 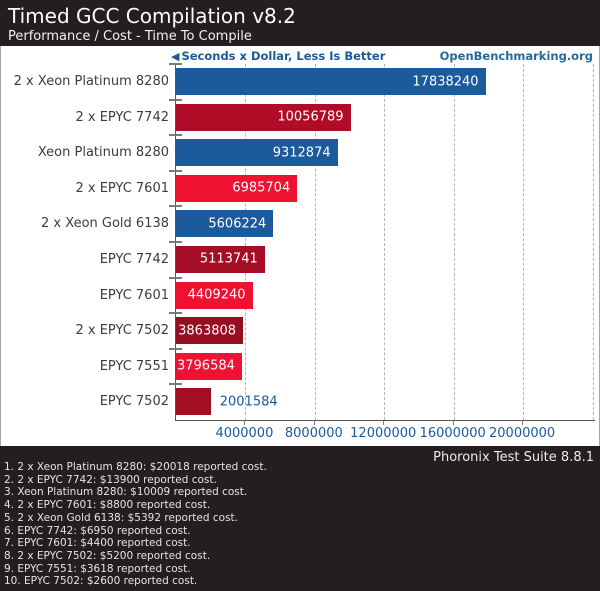 What do you see at coordinates (122, 117) in the screenshot?
I see `category-label: 2 x EPYC 7742` at bounding box center [122, 117].